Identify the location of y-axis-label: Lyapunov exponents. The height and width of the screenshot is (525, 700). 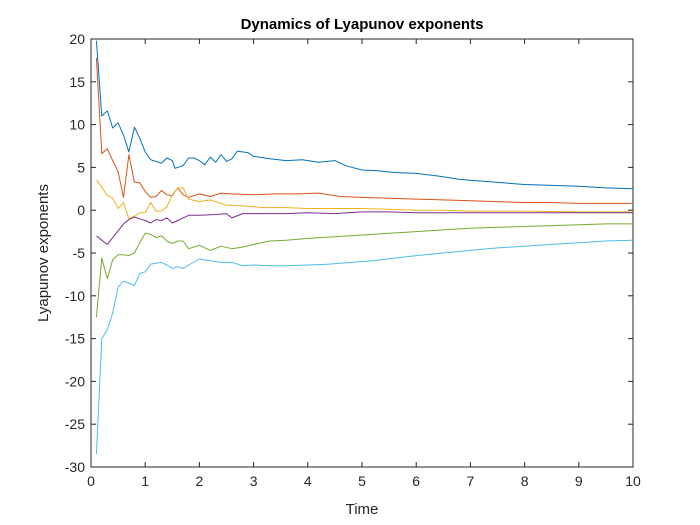
(43, 253).